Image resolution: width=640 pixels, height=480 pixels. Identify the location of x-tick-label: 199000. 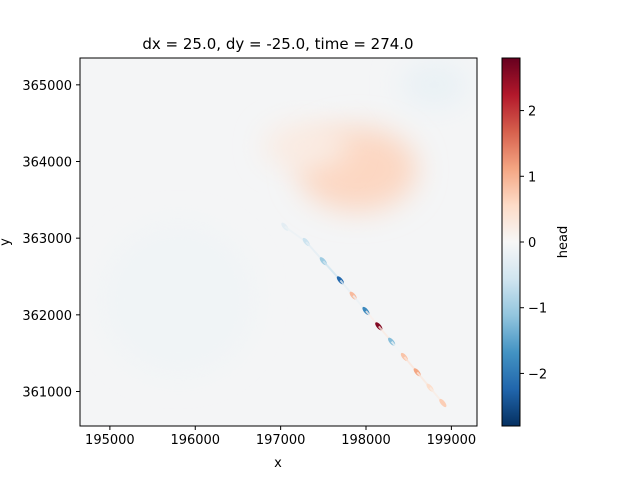
(452, 440).